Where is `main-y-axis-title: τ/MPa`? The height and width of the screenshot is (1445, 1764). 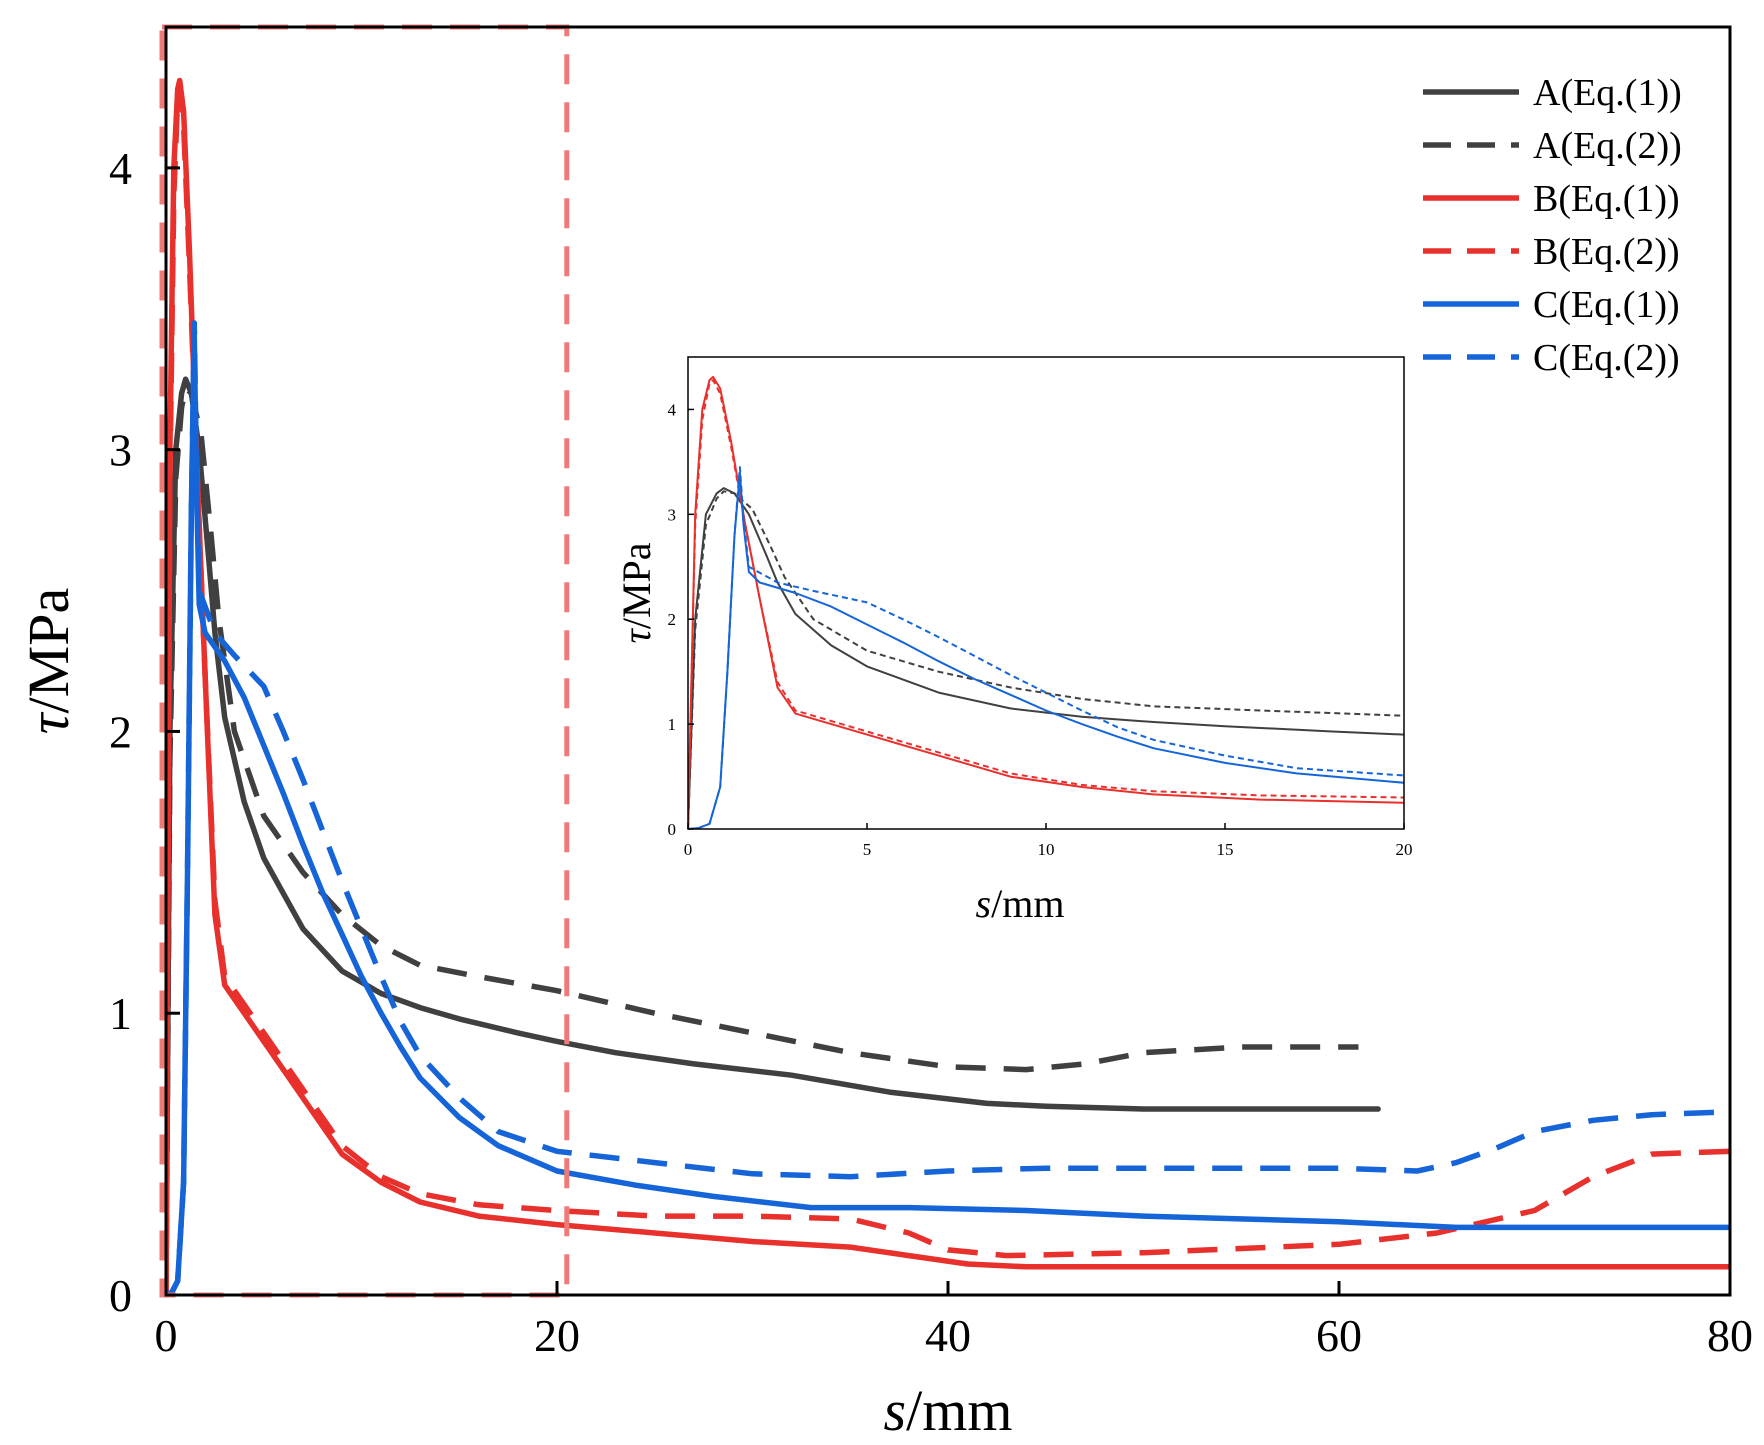 main-y-axis-title: τ/MPa is located at coordinates (48, 661).